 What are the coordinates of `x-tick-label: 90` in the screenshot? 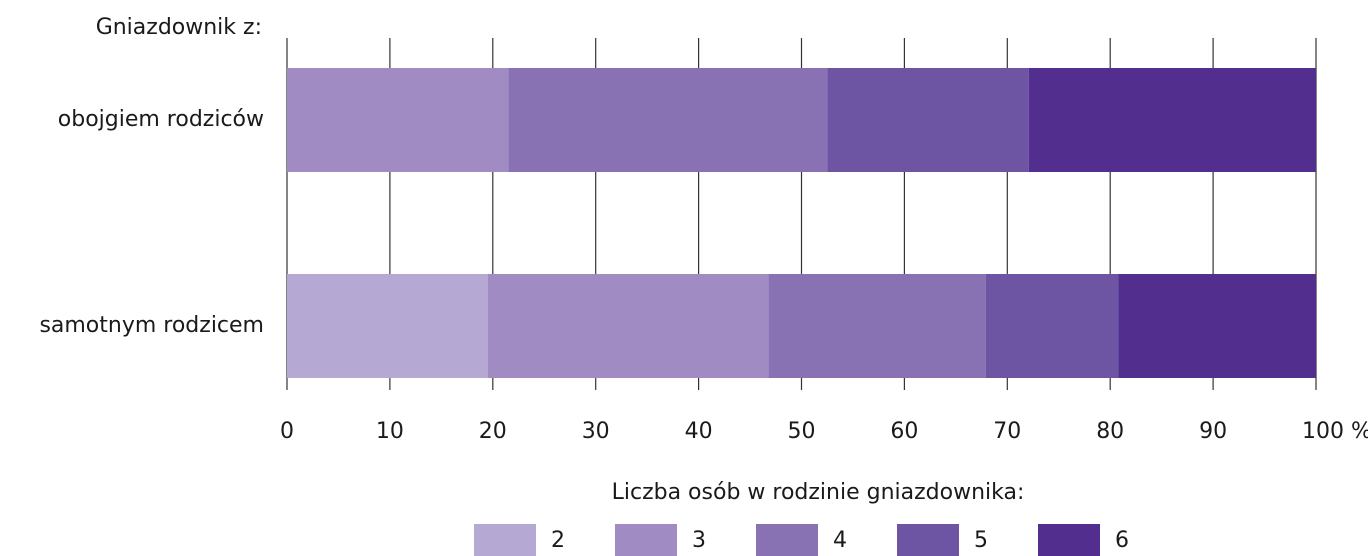 It's located at (1213, 431).